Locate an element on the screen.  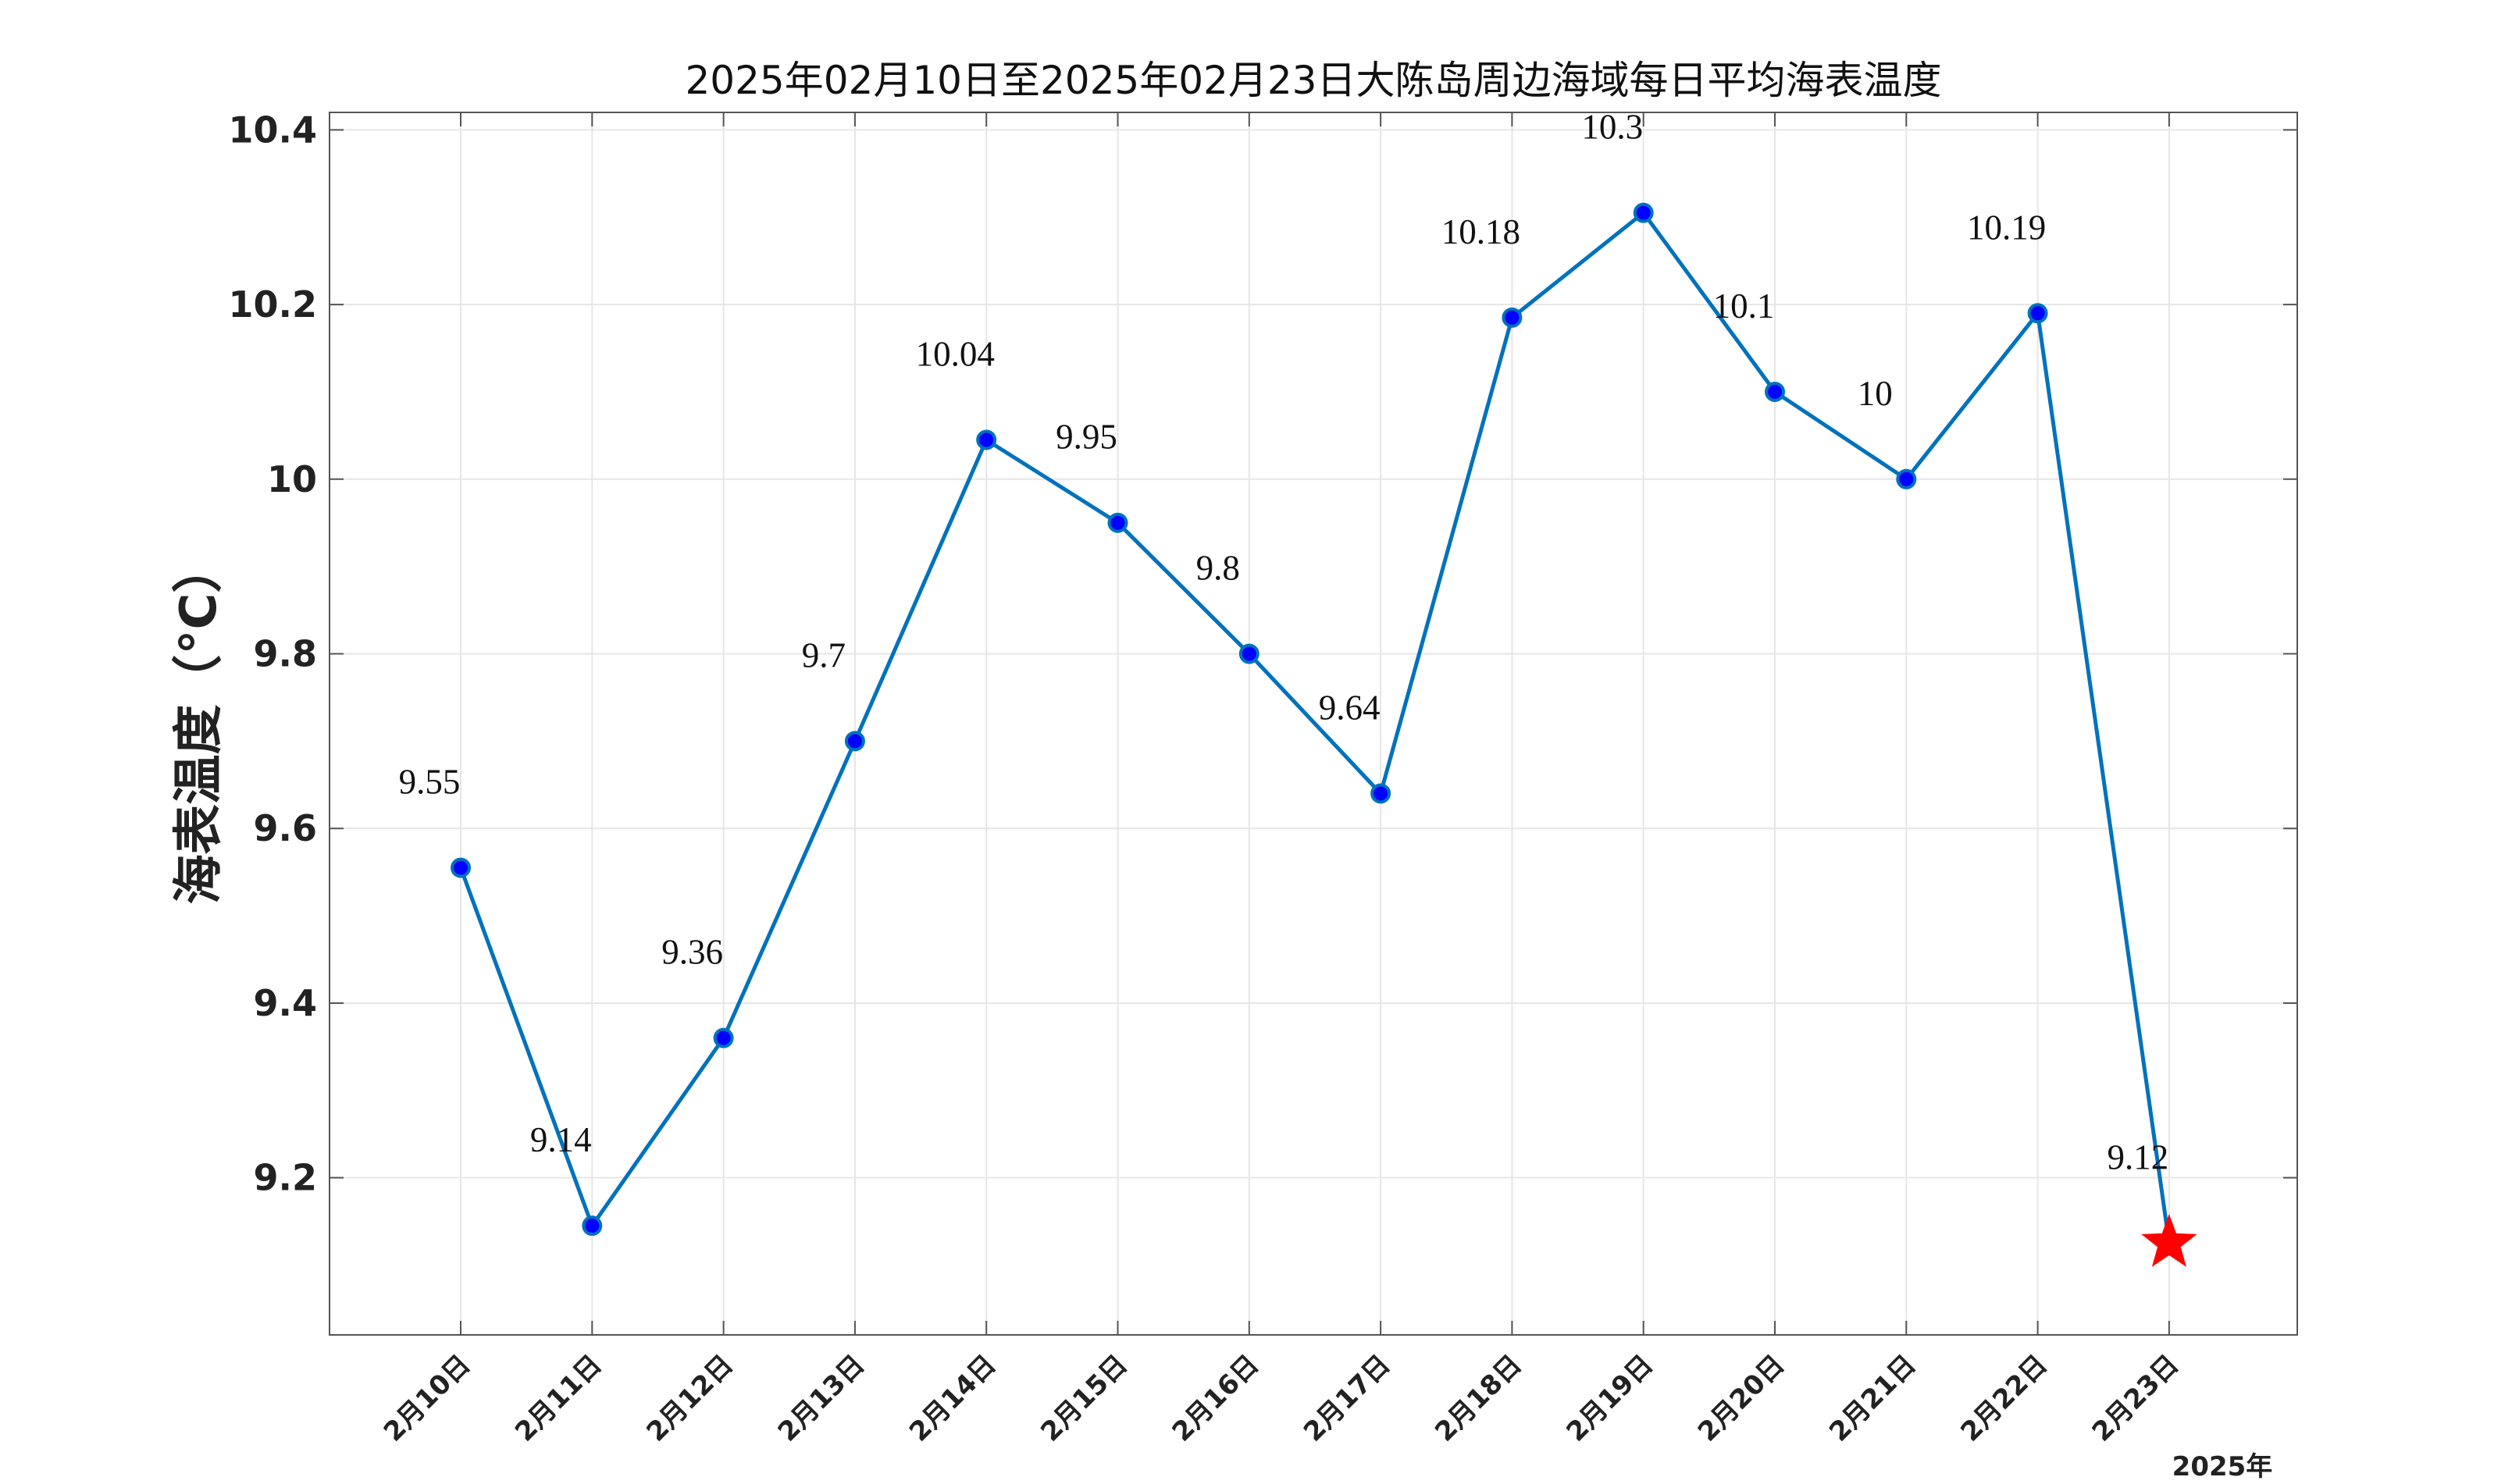
y-tick-label: 9.8 is located at coordinates (286, 654).